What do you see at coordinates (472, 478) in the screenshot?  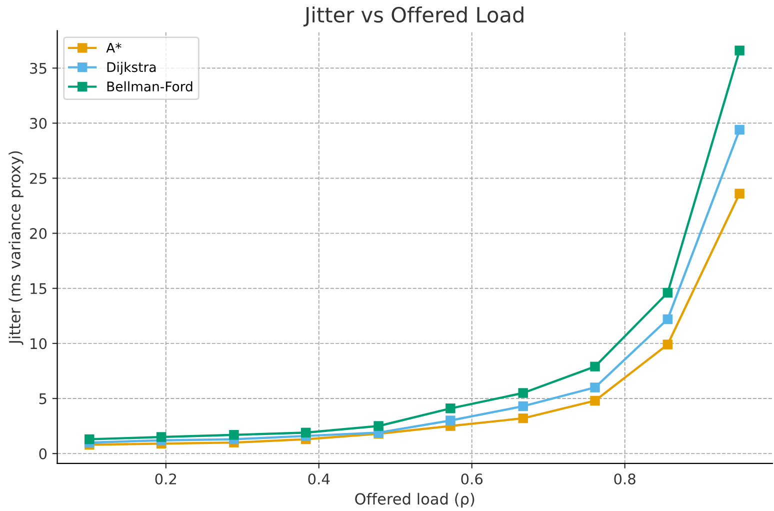 I see `x-tick-label: 0.6` at bounding box center [472, 478].